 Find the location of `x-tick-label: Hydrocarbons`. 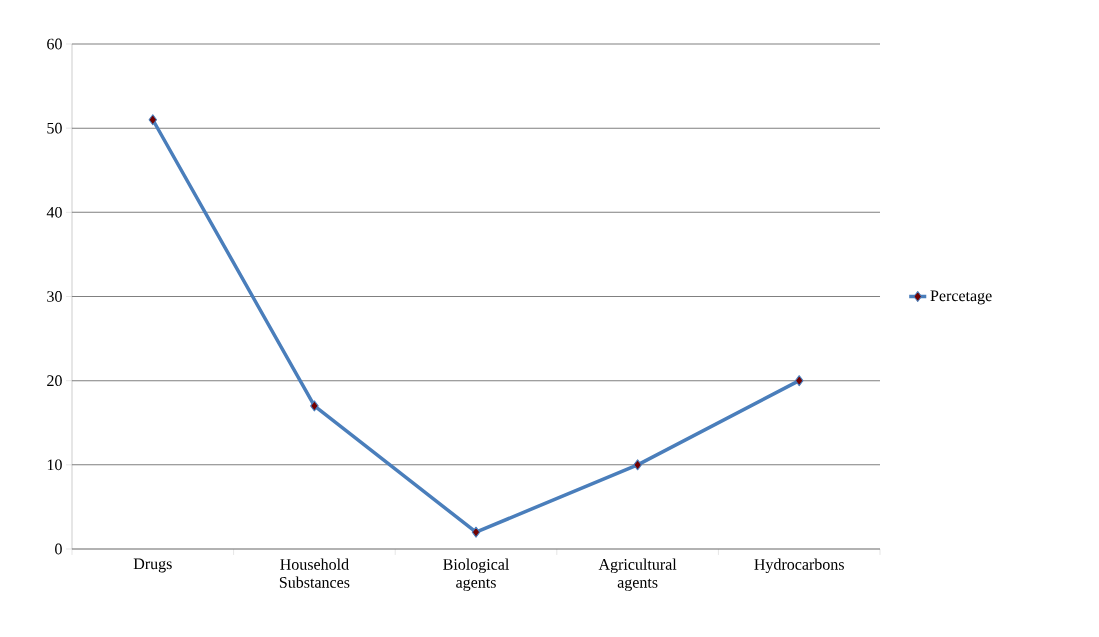

x-tick-label: Hydrocarbons is located at coordinates (799, 566).